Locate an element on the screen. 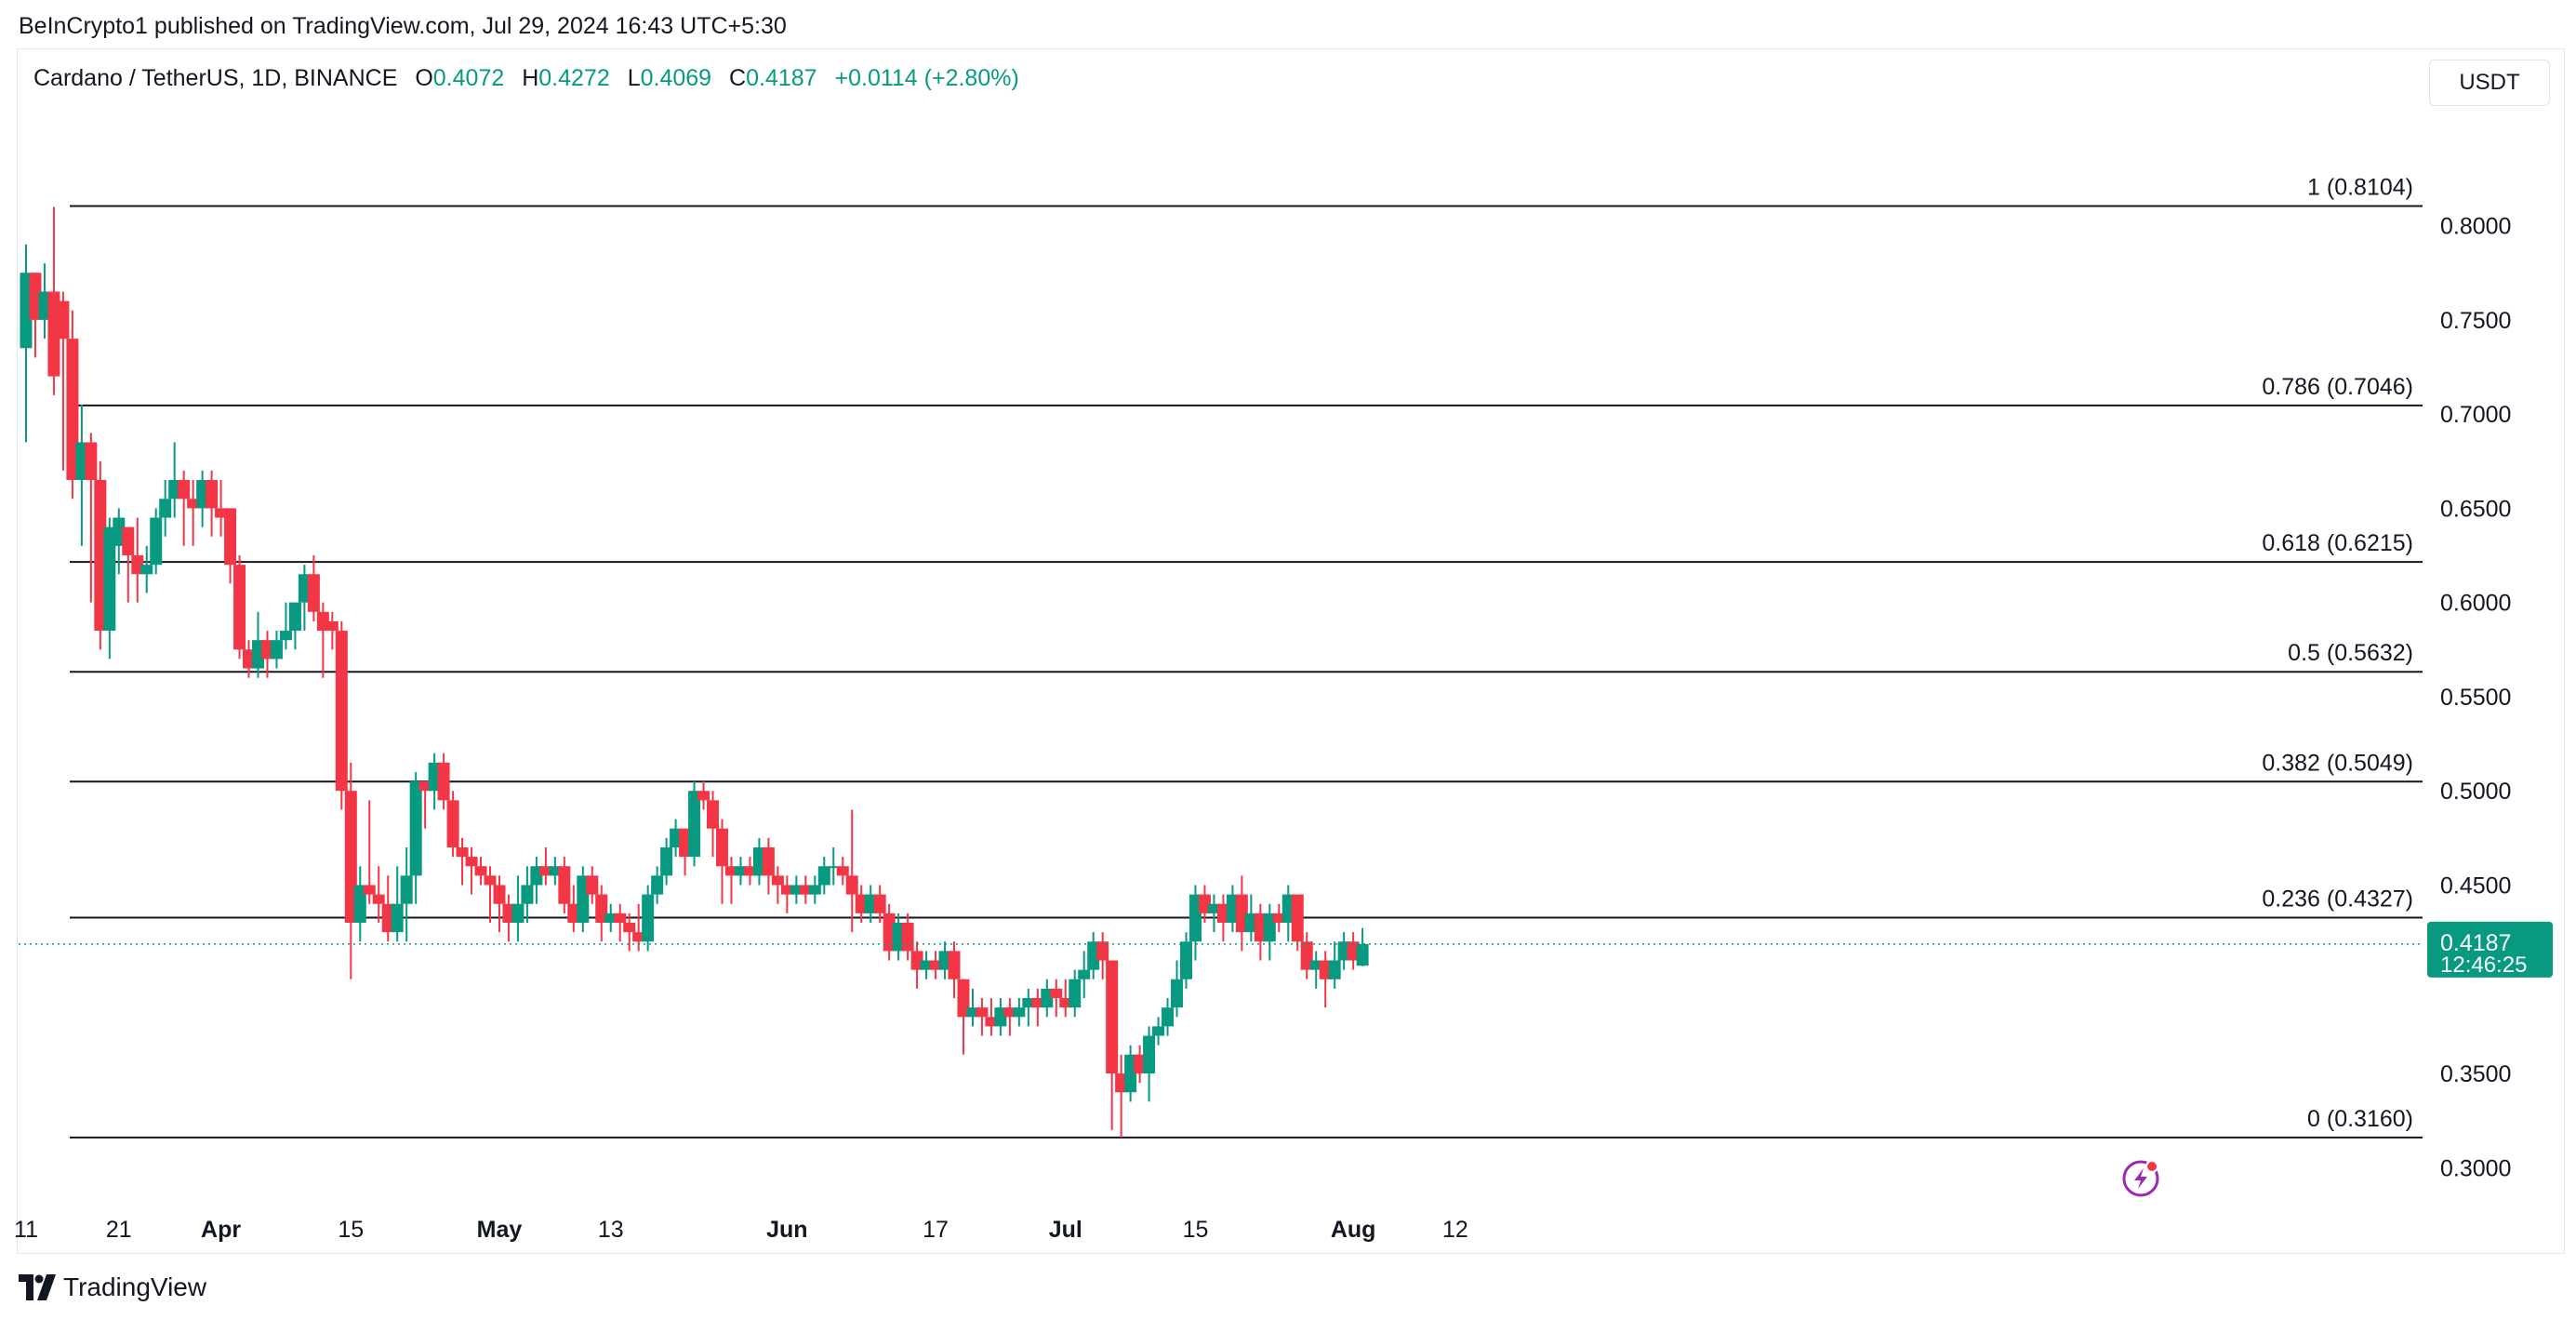 Image resolution: width=2576 pixels, height=1319 pixels. last-price-badge is located at coordinates (2490, 949).